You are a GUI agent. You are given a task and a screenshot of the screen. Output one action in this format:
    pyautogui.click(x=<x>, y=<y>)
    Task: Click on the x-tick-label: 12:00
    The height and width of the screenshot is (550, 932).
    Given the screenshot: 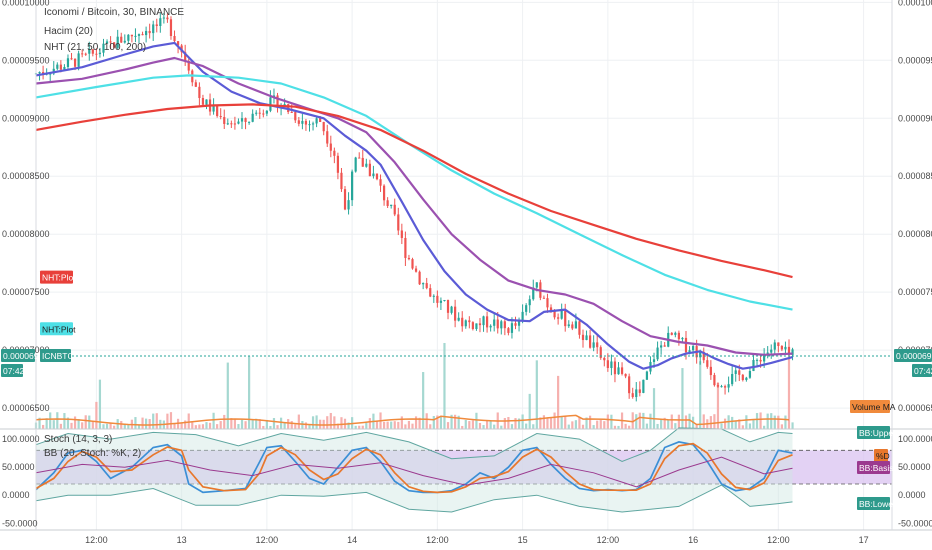 What is the action you would take?
    pyautogui.click(x=778, y=540)
    